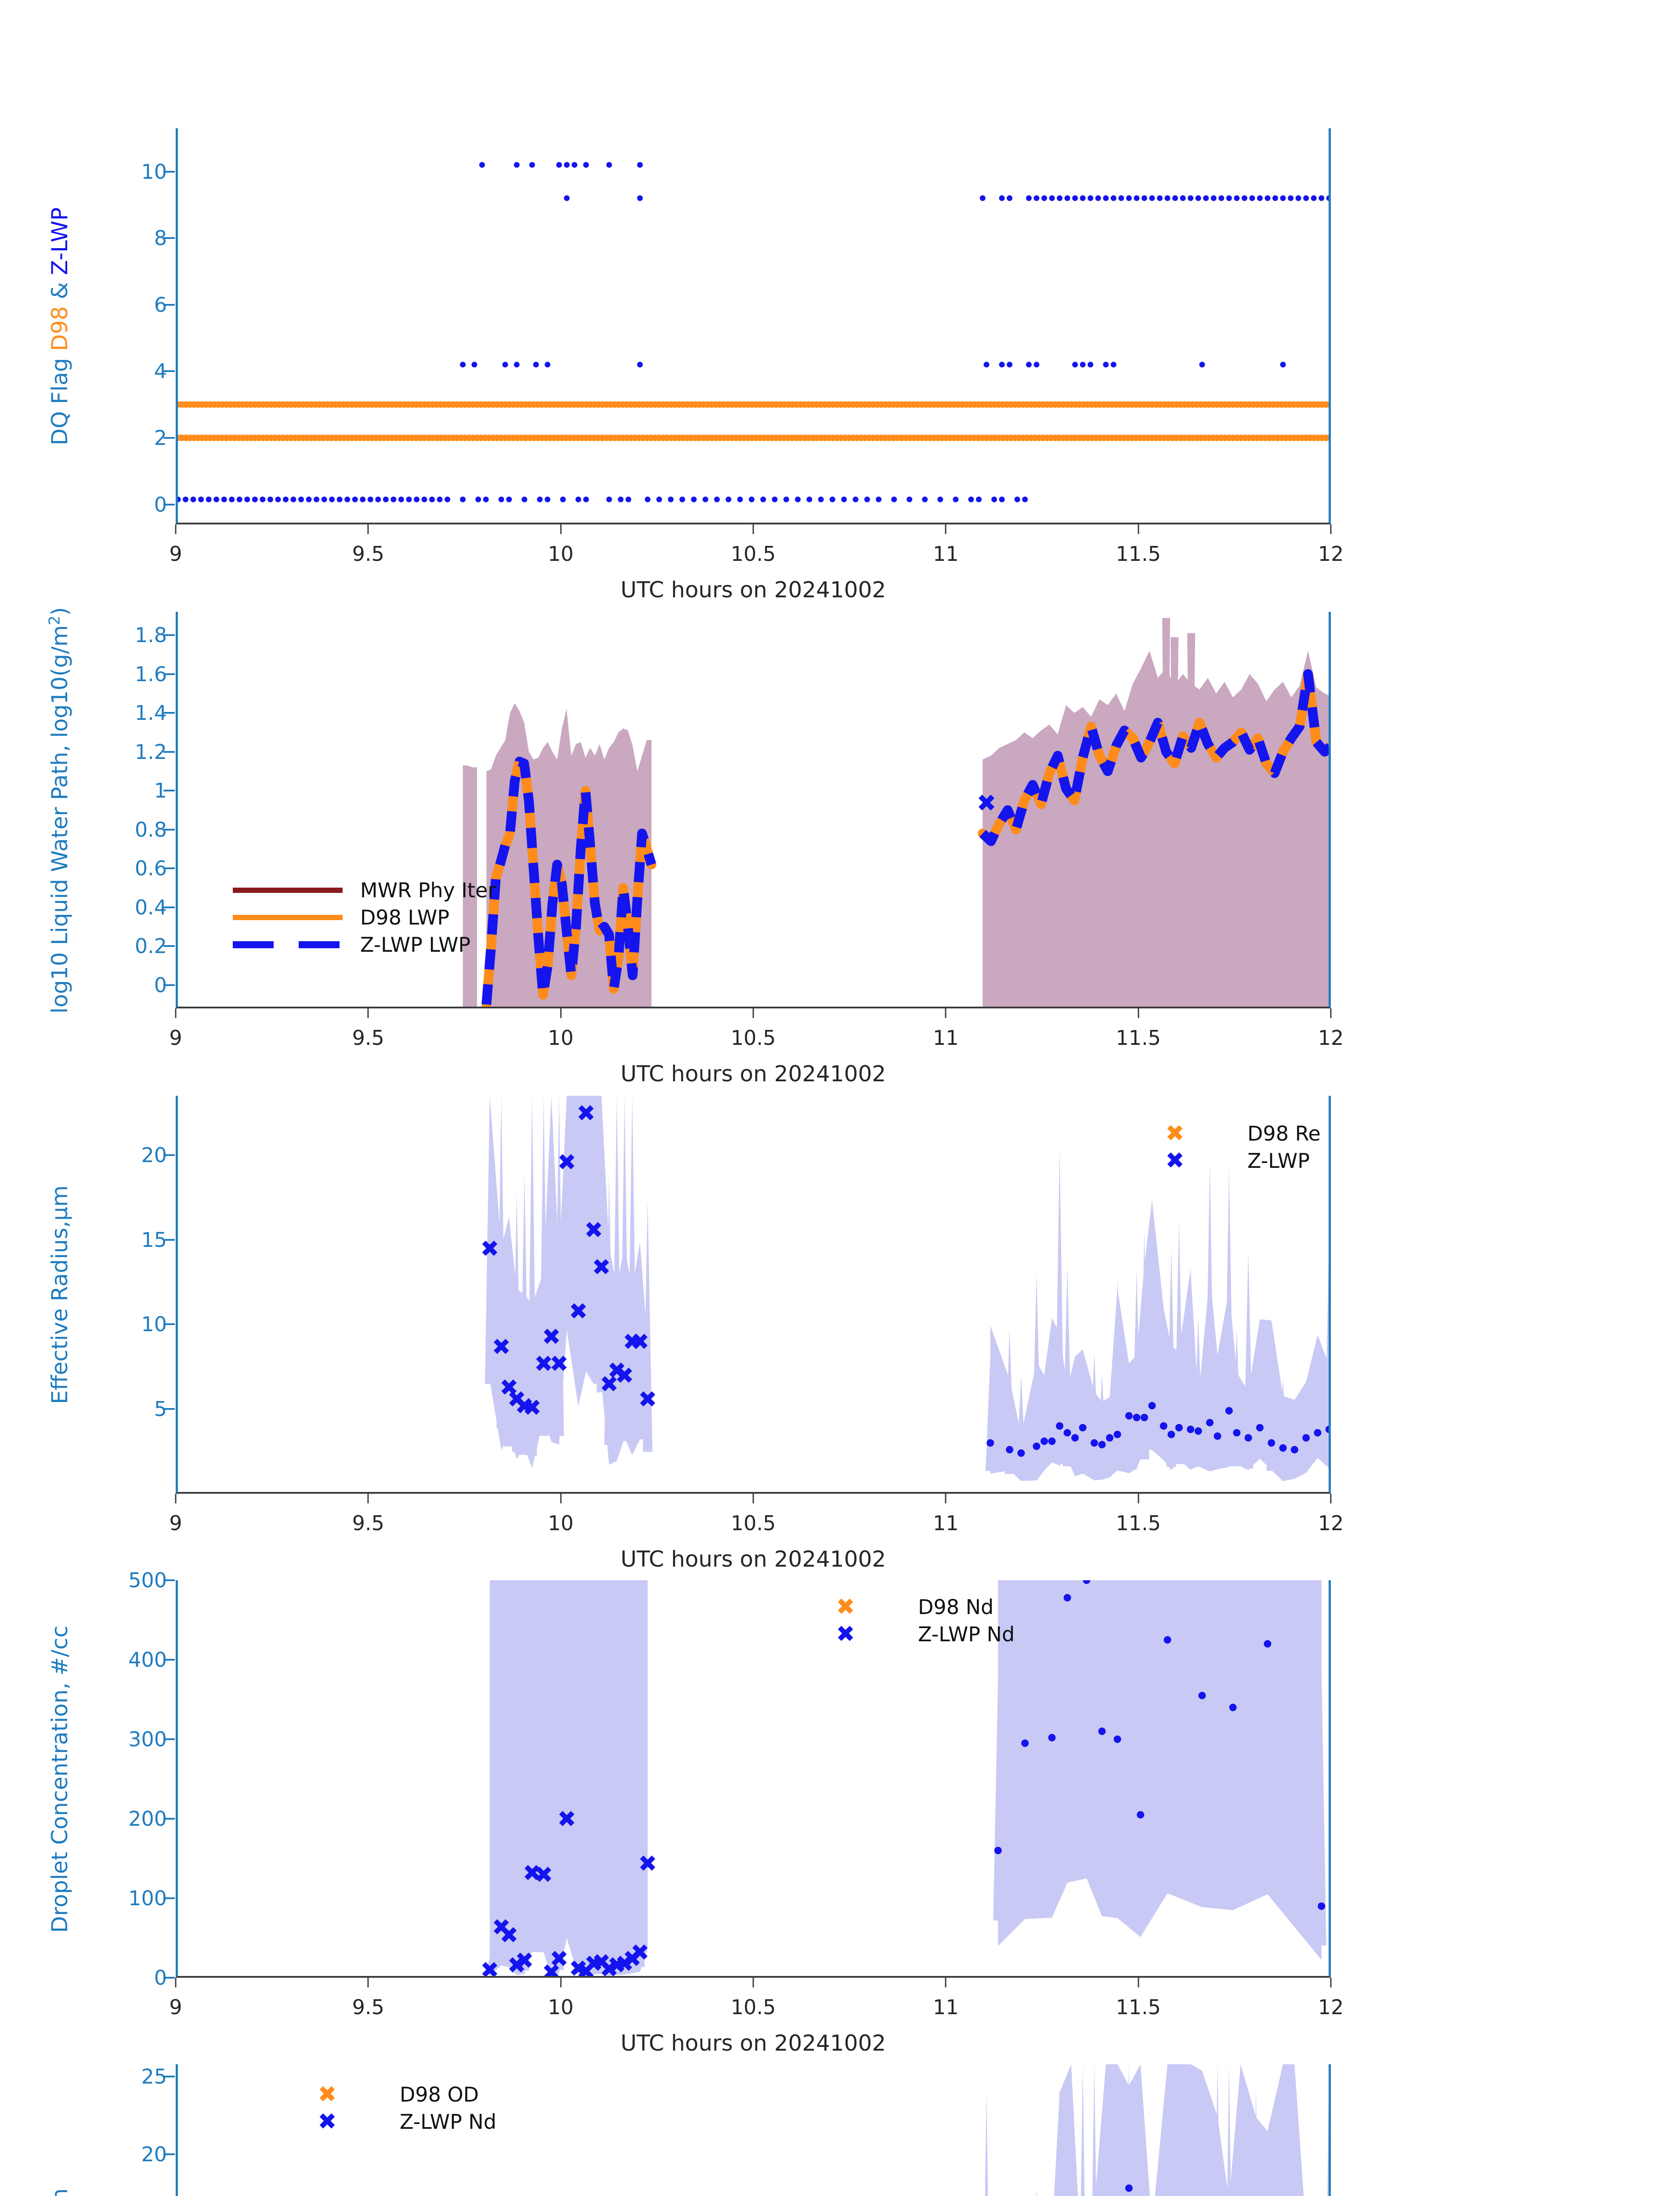 This screenshot has height=2196, width=1680. I want to click on legend-label-d98-nd: D98 Nd, so click(956, 1607).